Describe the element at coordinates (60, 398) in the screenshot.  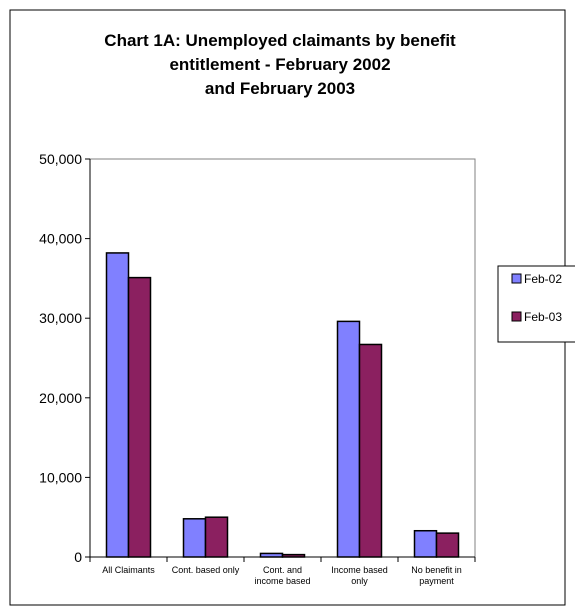
I see `y-tick-label: 20,000` at that location.